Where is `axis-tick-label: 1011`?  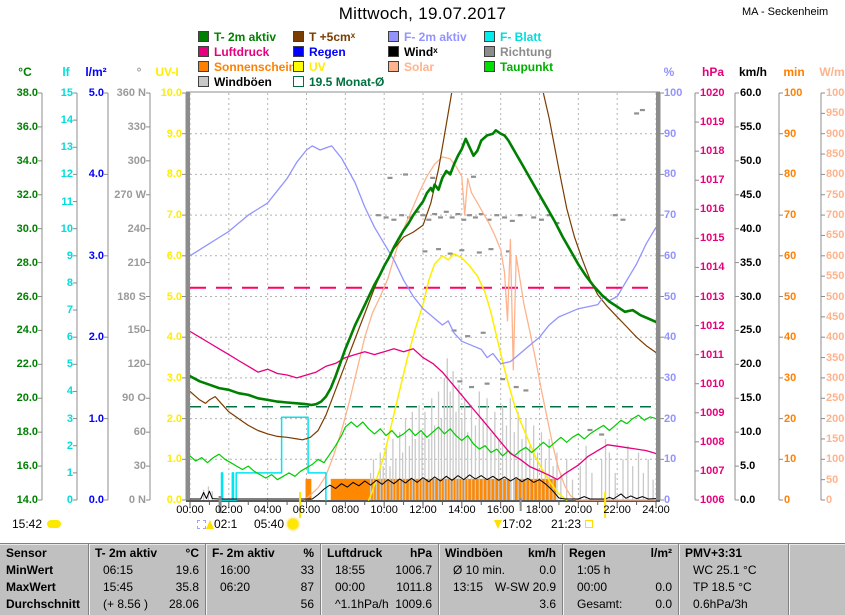
axis-tick-label: 1011 is located at coordinates (712, 354).